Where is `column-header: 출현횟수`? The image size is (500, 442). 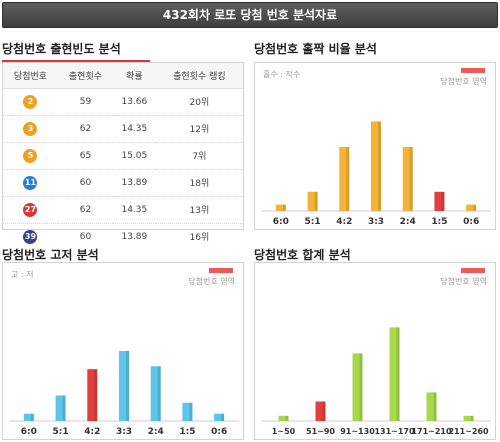 column-header: 출현횟수 is located at coordinates (85, 76).